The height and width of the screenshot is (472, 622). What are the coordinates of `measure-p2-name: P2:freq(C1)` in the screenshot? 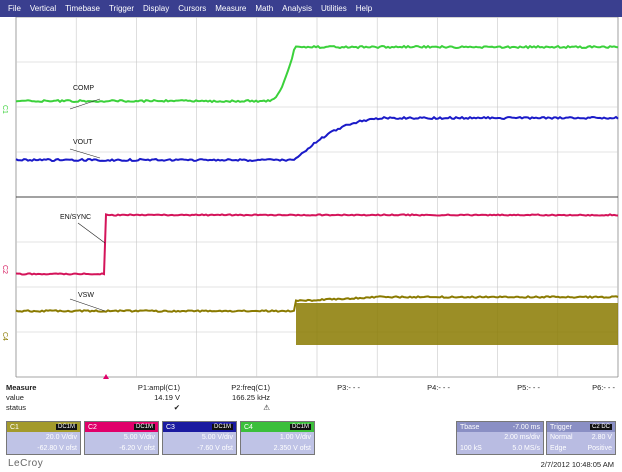 It's located at (230, 387).